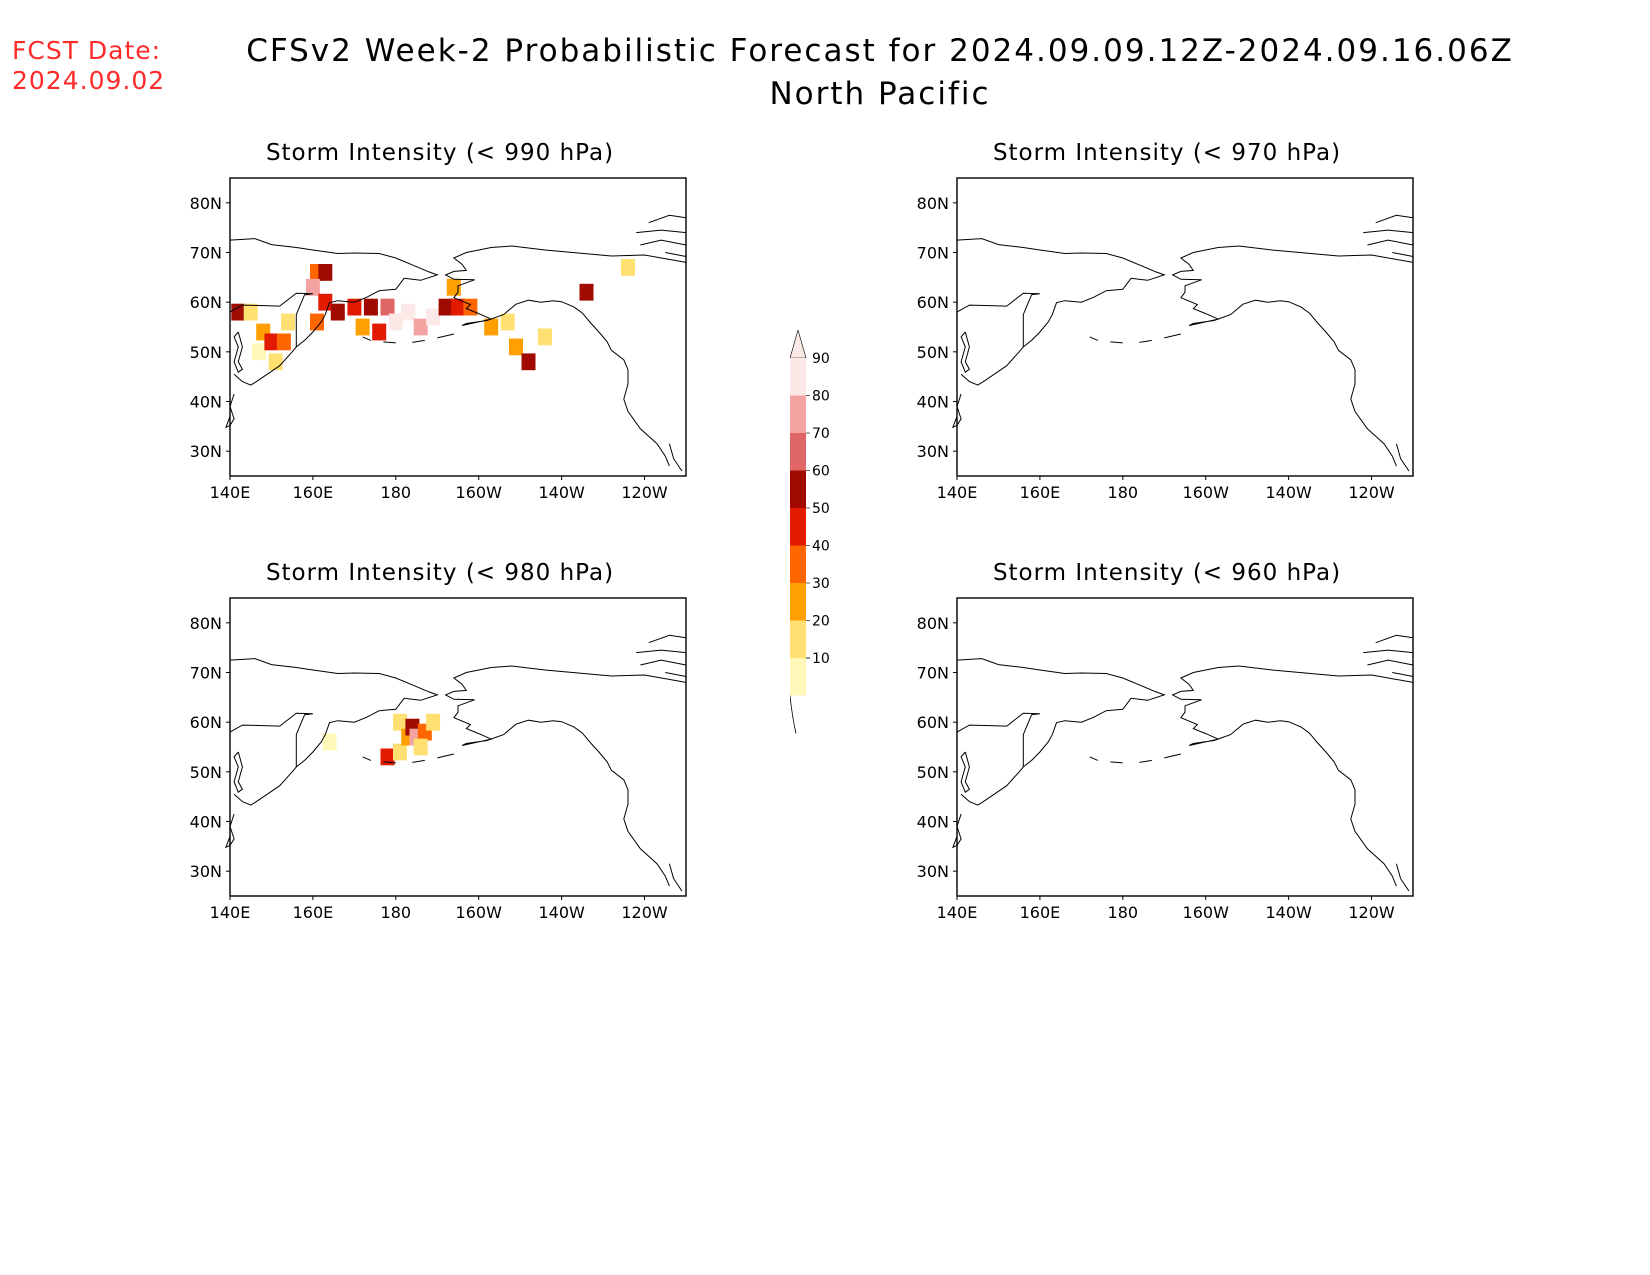  What do you see at coordinates (1185, 327) in the screenshot?
I see `map-frame` at bounding box center [1185, 327].